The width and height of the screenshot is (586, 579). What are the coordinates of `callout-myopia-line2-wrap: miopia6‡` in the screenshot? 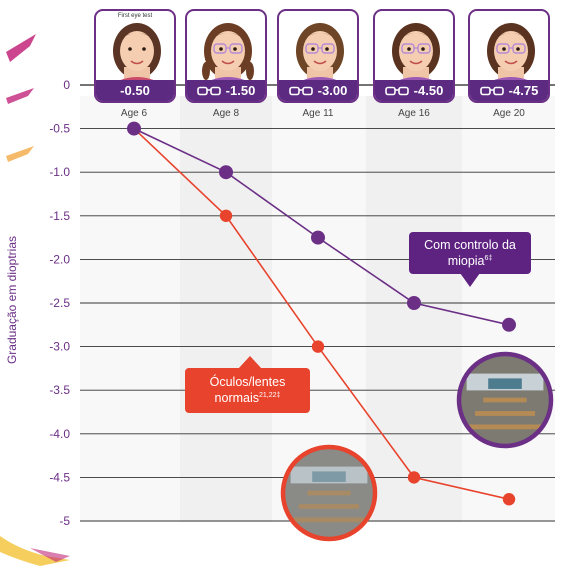 It's located at (470, 261).